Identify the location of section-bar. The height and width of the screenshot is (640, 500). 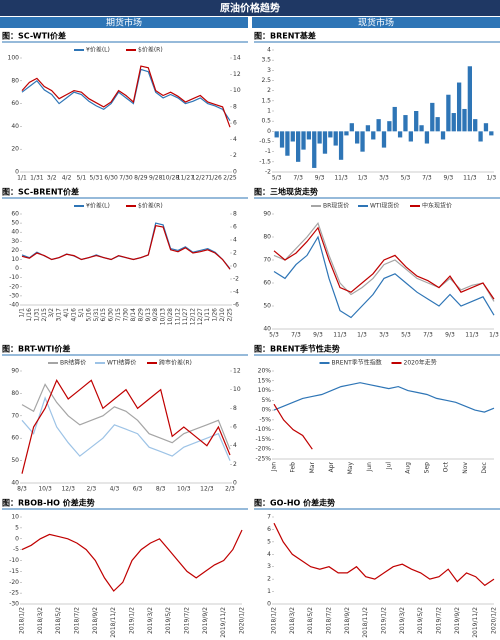
(124, 22).